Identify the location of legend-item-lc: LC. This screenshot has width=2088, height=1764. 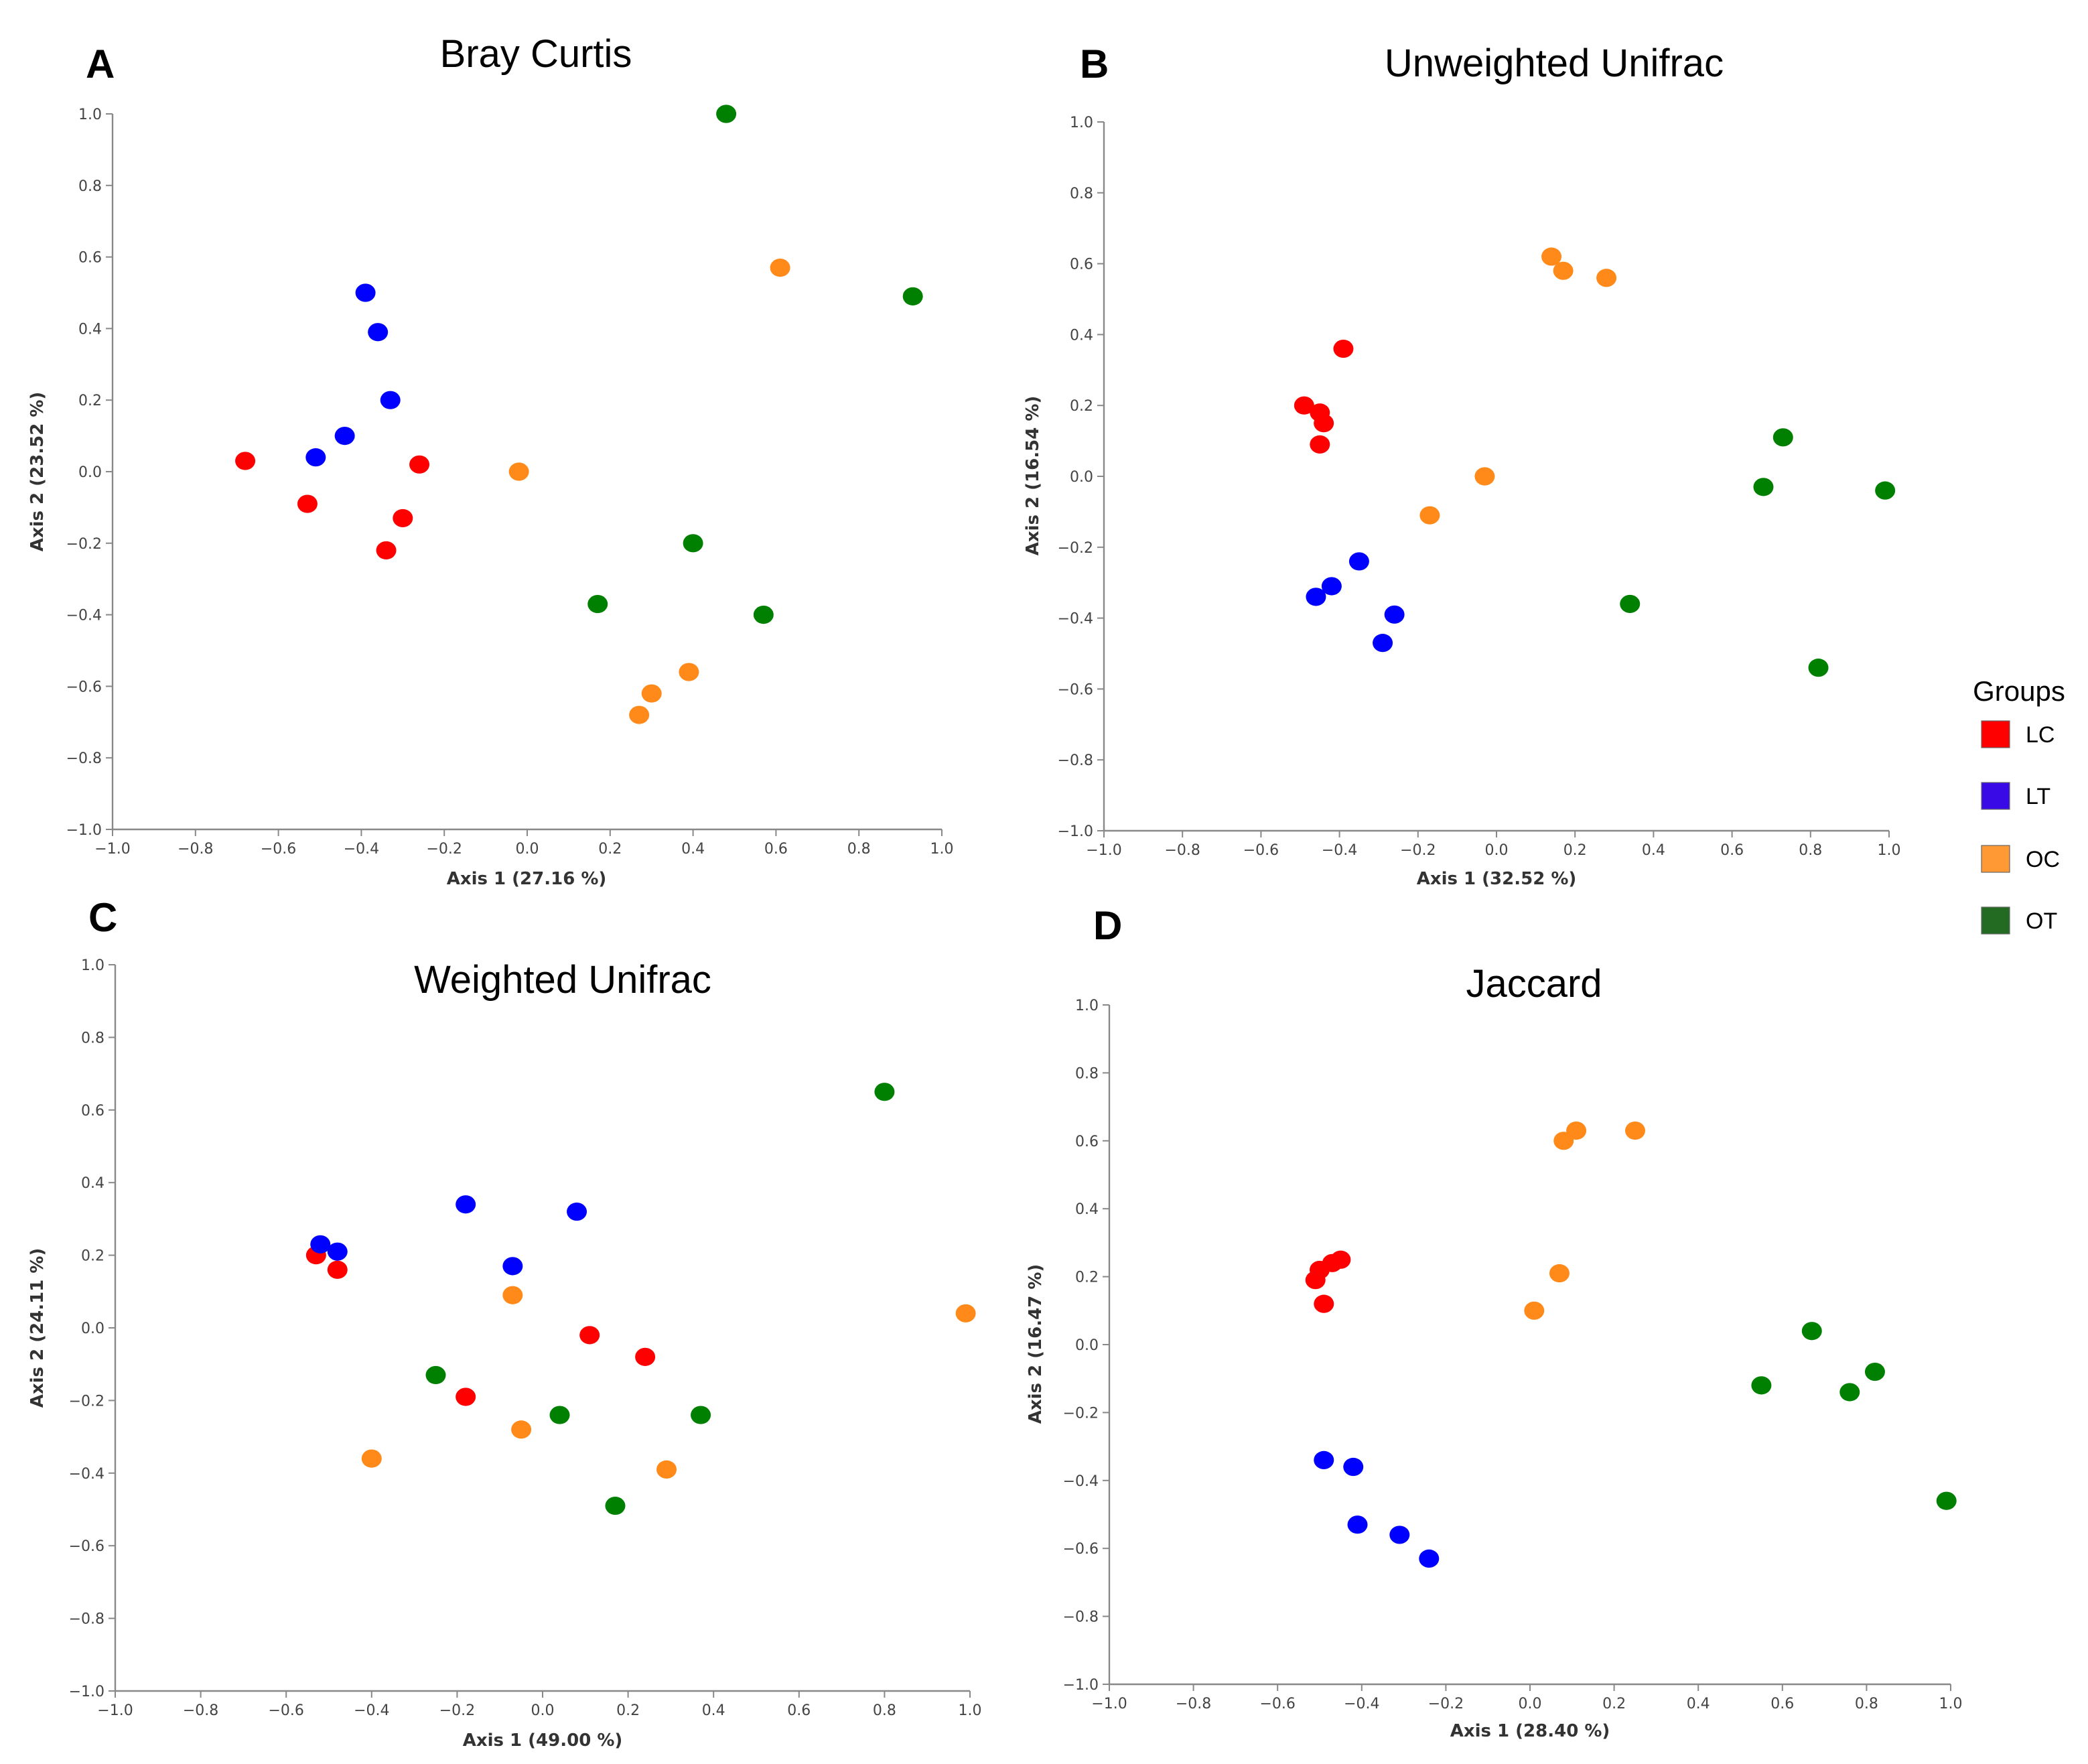
(2018, 734).